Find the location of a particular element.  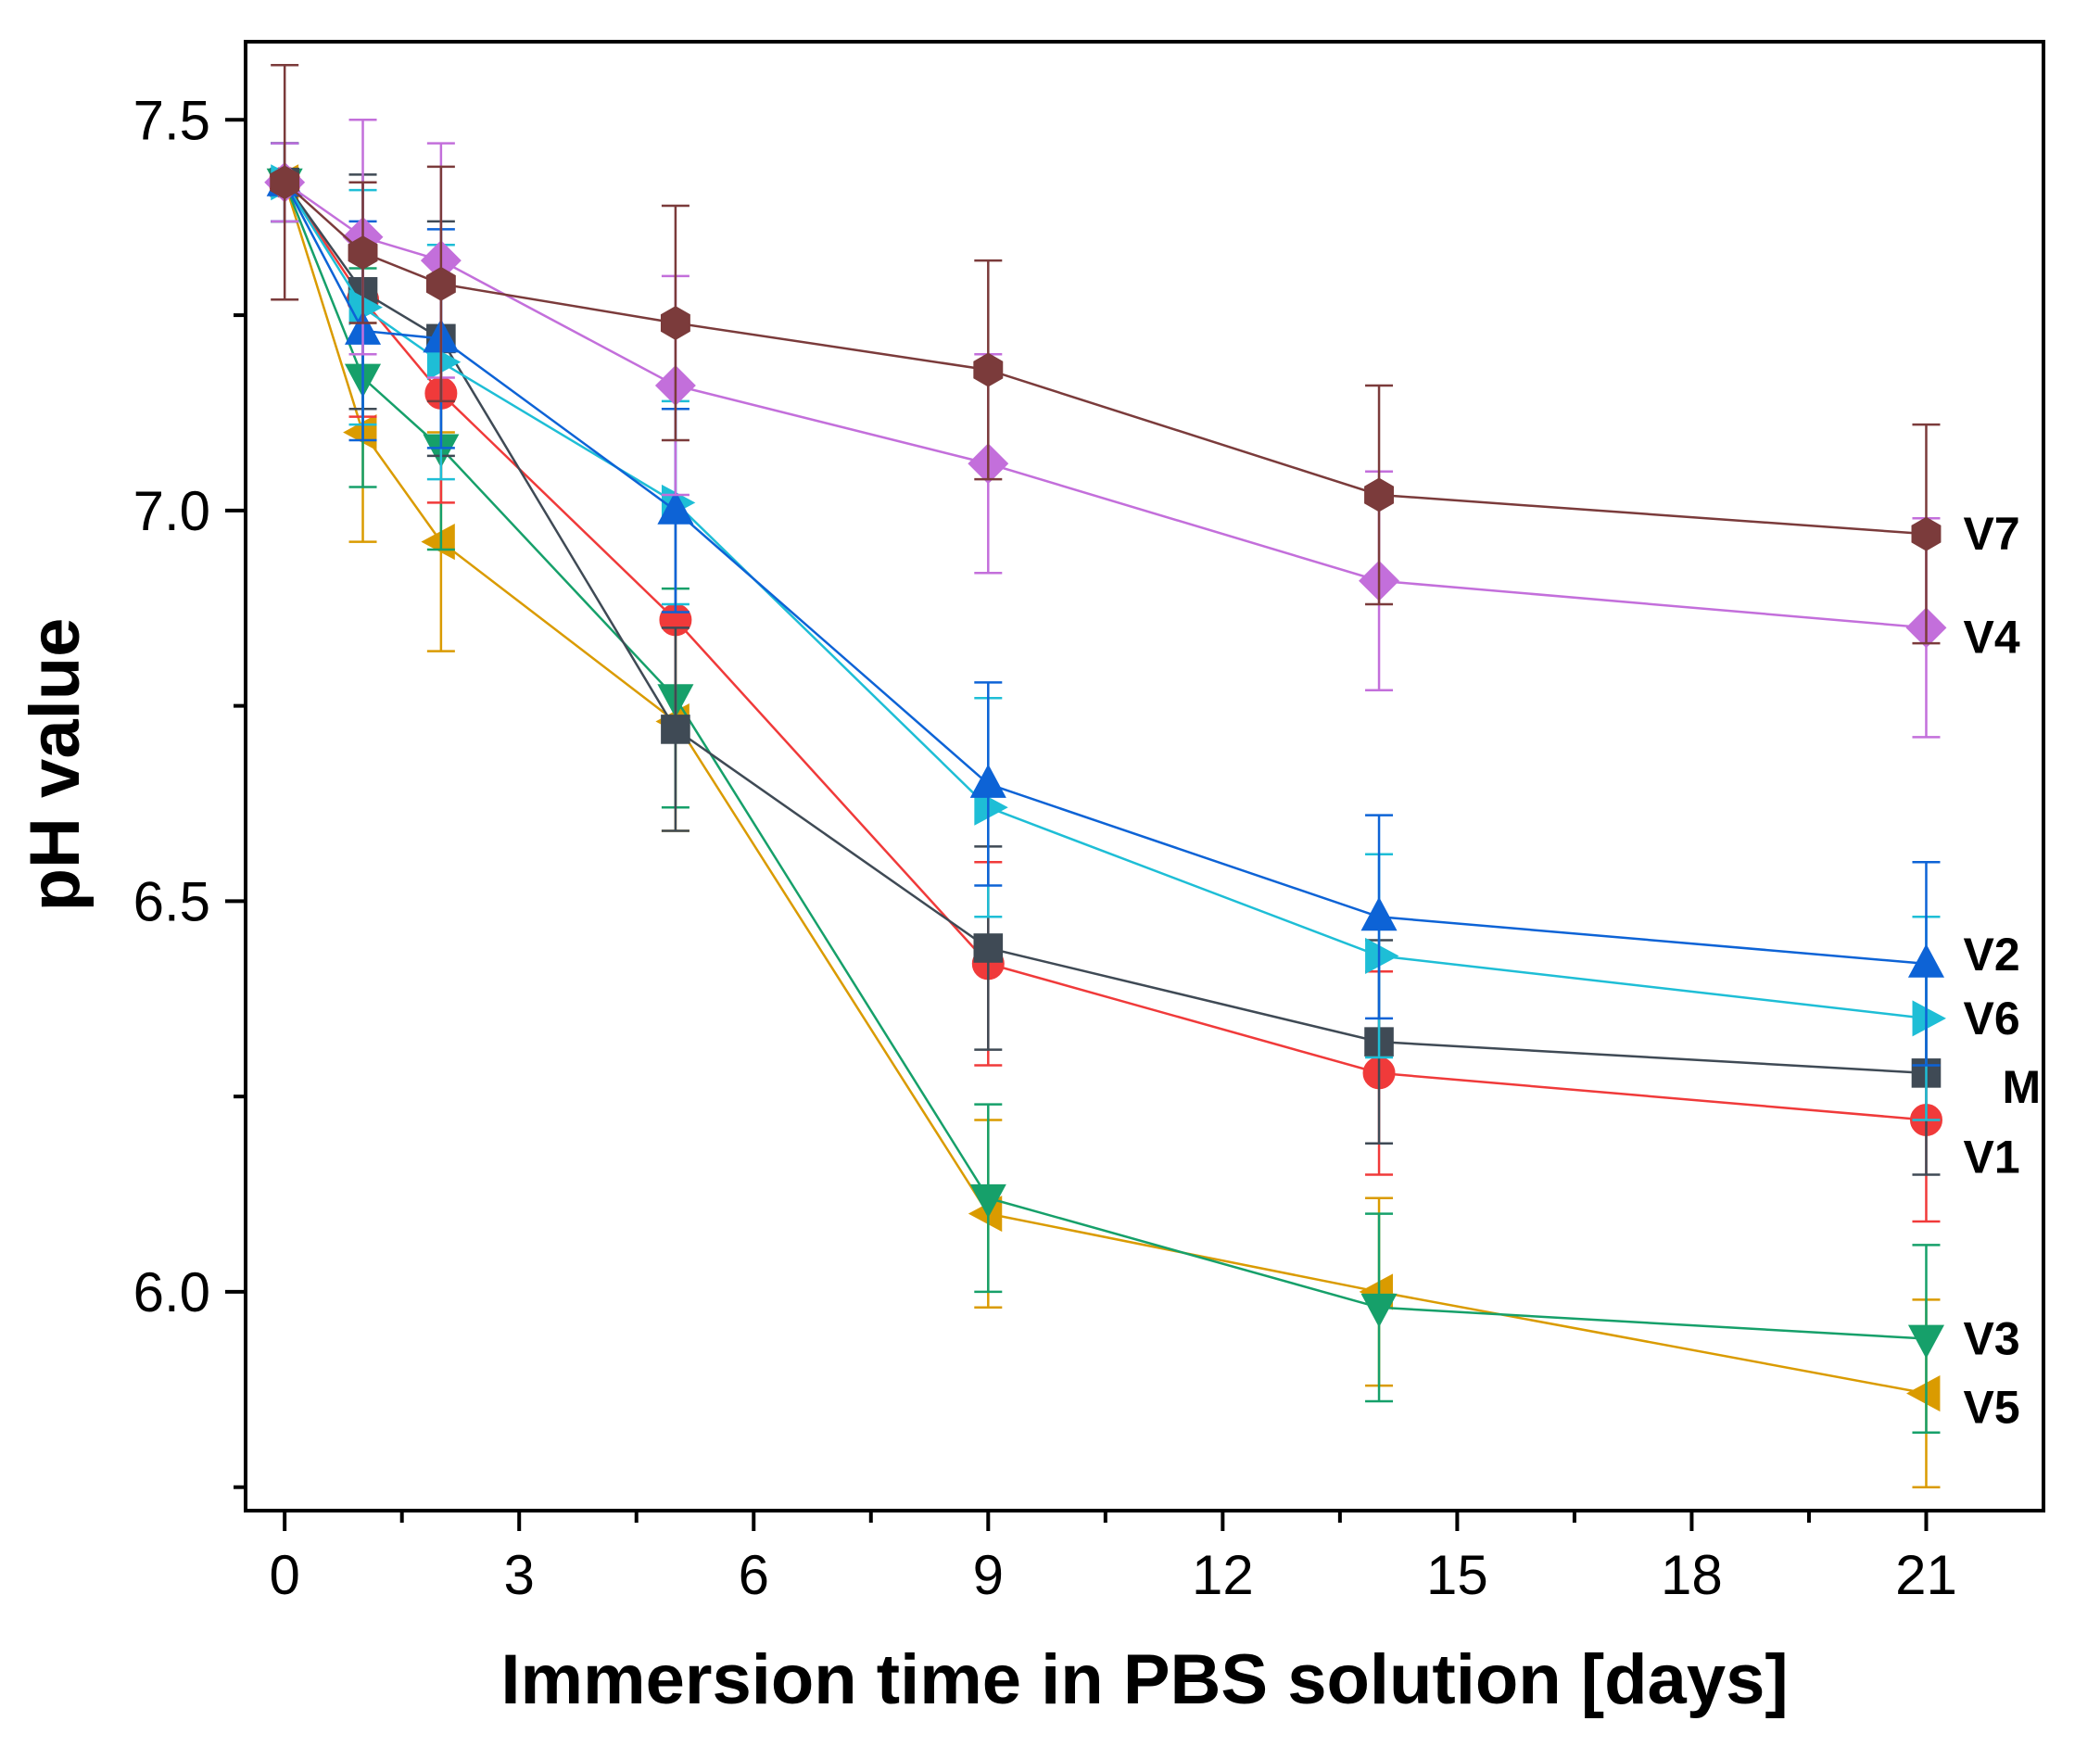

x-tick-label: 9 is located at coordinates (988, 1575).